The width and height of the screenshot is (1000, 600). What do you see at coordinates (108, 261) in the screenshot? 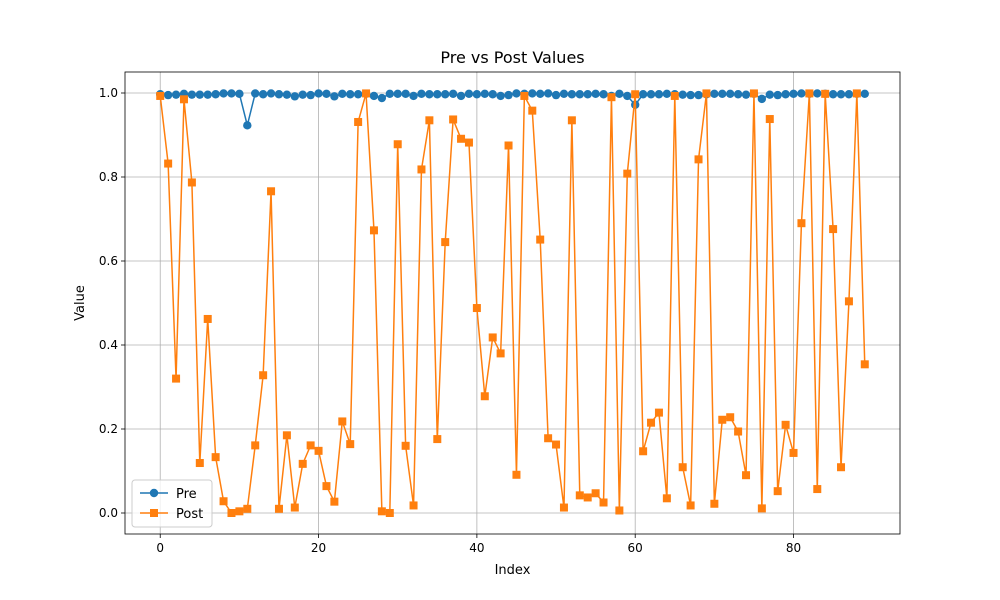
I see `y-tick-label: 0.6` at bounding box center [108, 261].